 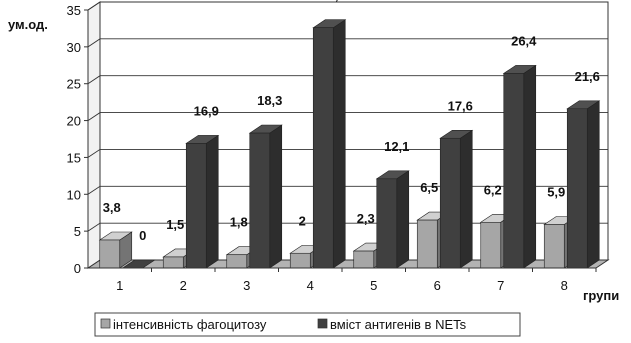 I want to click on y-axis: 0 5 10 15 20 25 30 35, so click(x=78, y=139).